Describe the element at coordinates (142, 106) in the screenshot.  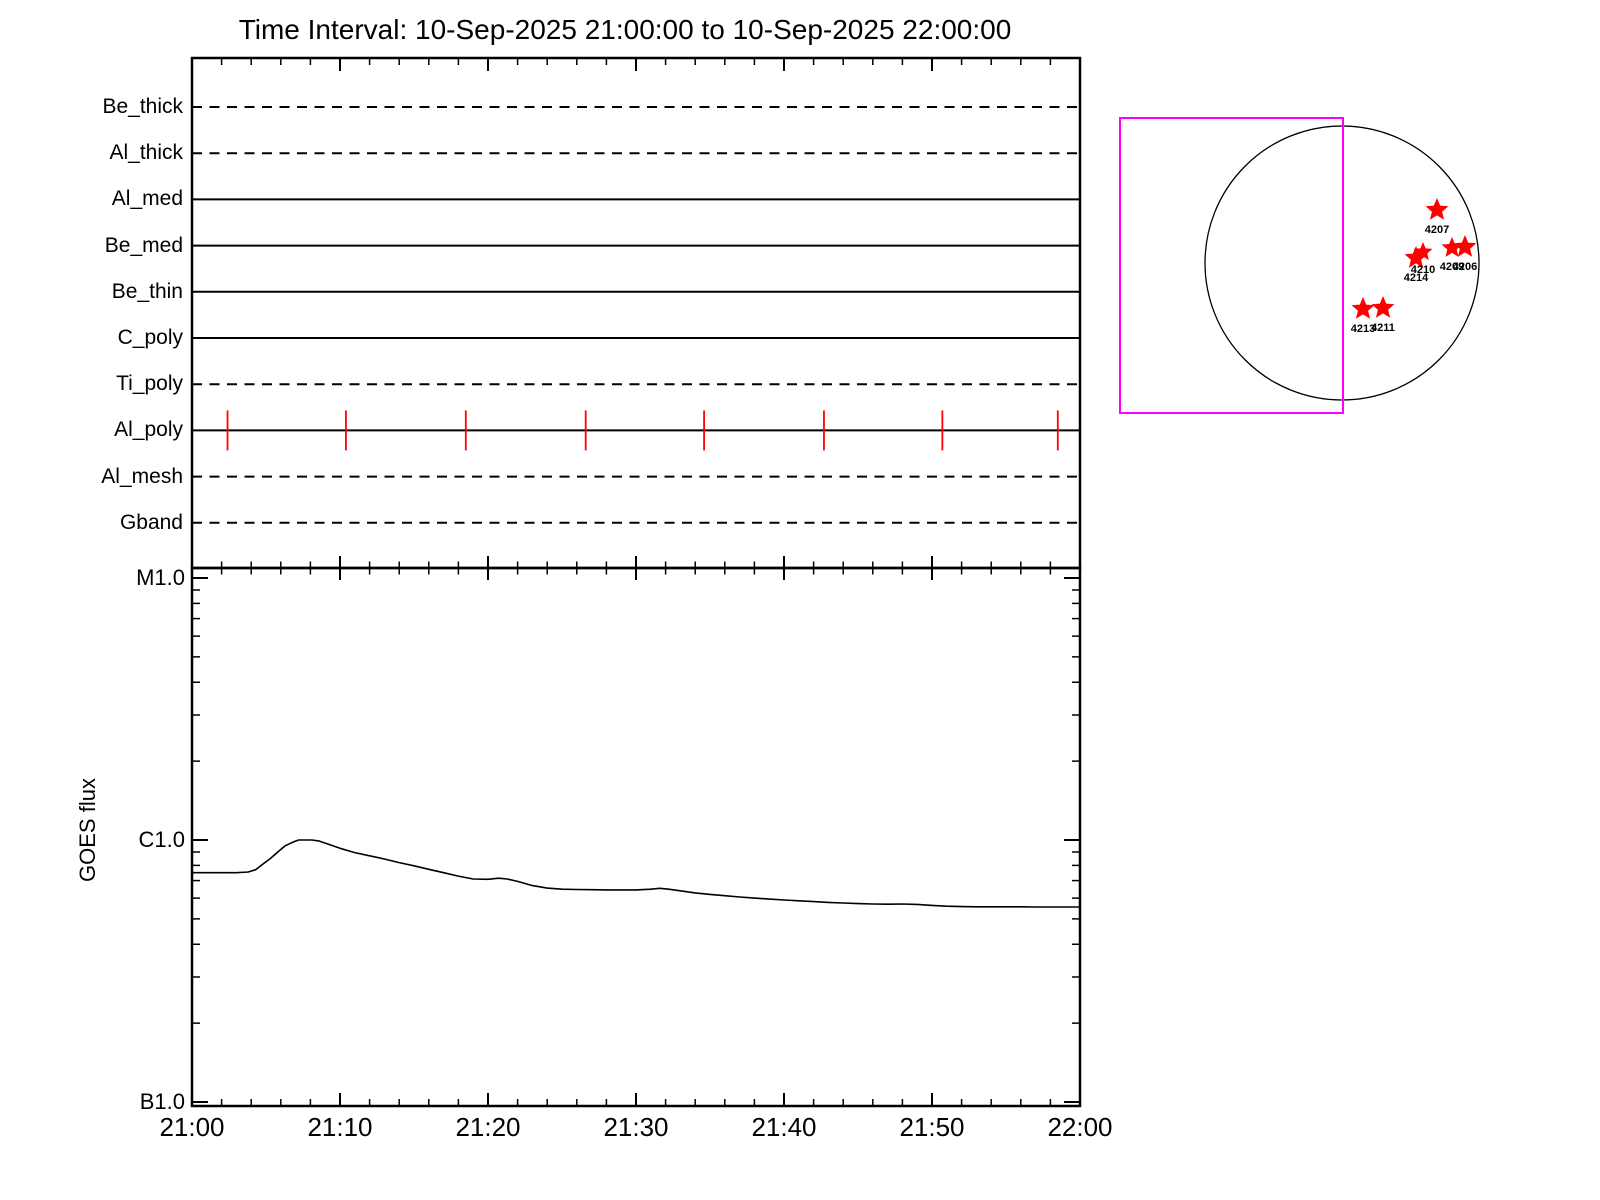
I see `filter-label-be-thick: Be_thick` at that location.